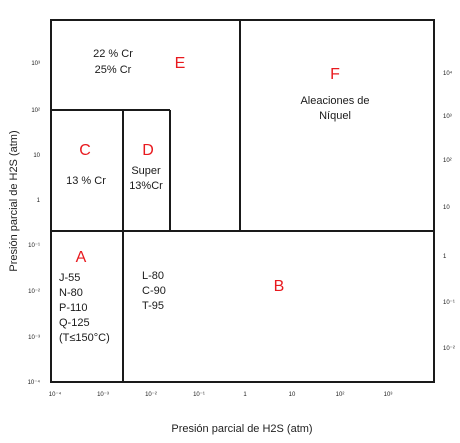 Image resolution: width=460 pixels, height=443 pixels. What do you see at coordinates (113, 54) in the screenshot?
I see `region-e-line-1: 22 % Cr` at bounding box center [113, 54].